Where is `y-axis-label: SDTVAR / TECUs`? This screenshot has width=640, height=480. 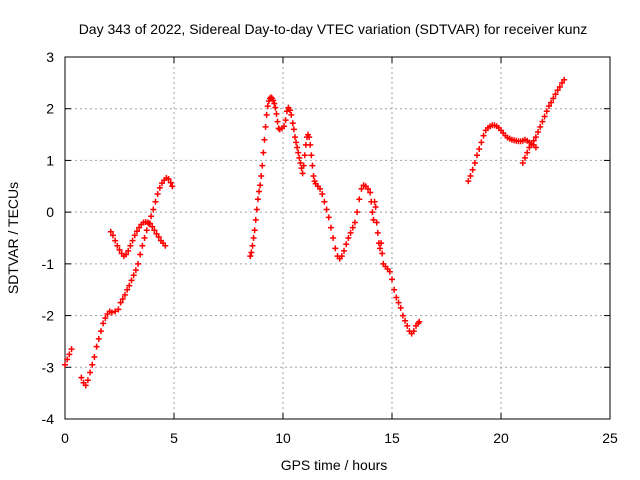
y-axis-label: SDTVAR / TECUs is located at coordinates (13, 238).